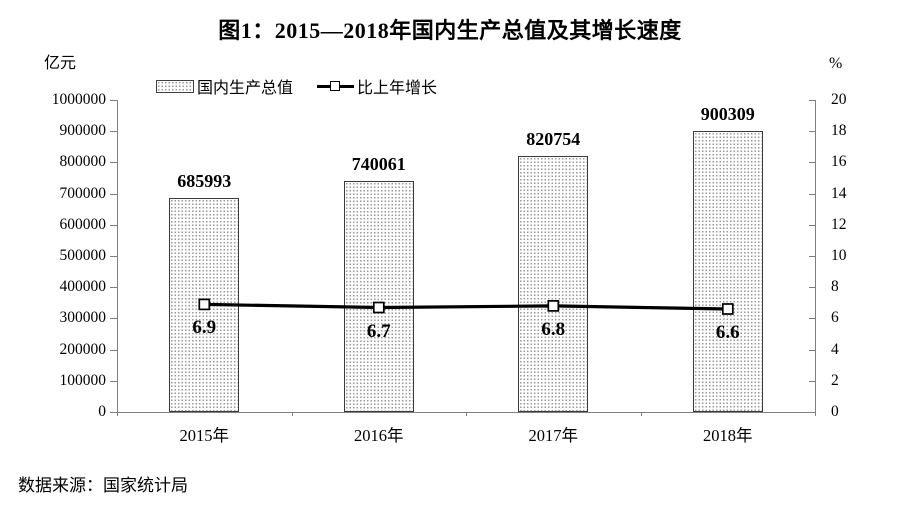  Describe the element at coordinates (102, 411) in the screenshot. I see `left-axis-tick-label: 0` at that location.